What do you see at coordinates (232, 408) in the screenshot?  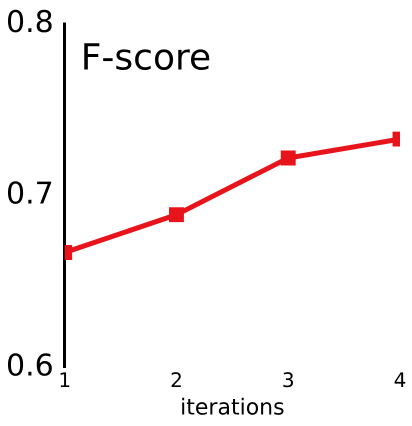 I see `x-axis-title: iterations` at bounding box center [232, 408].